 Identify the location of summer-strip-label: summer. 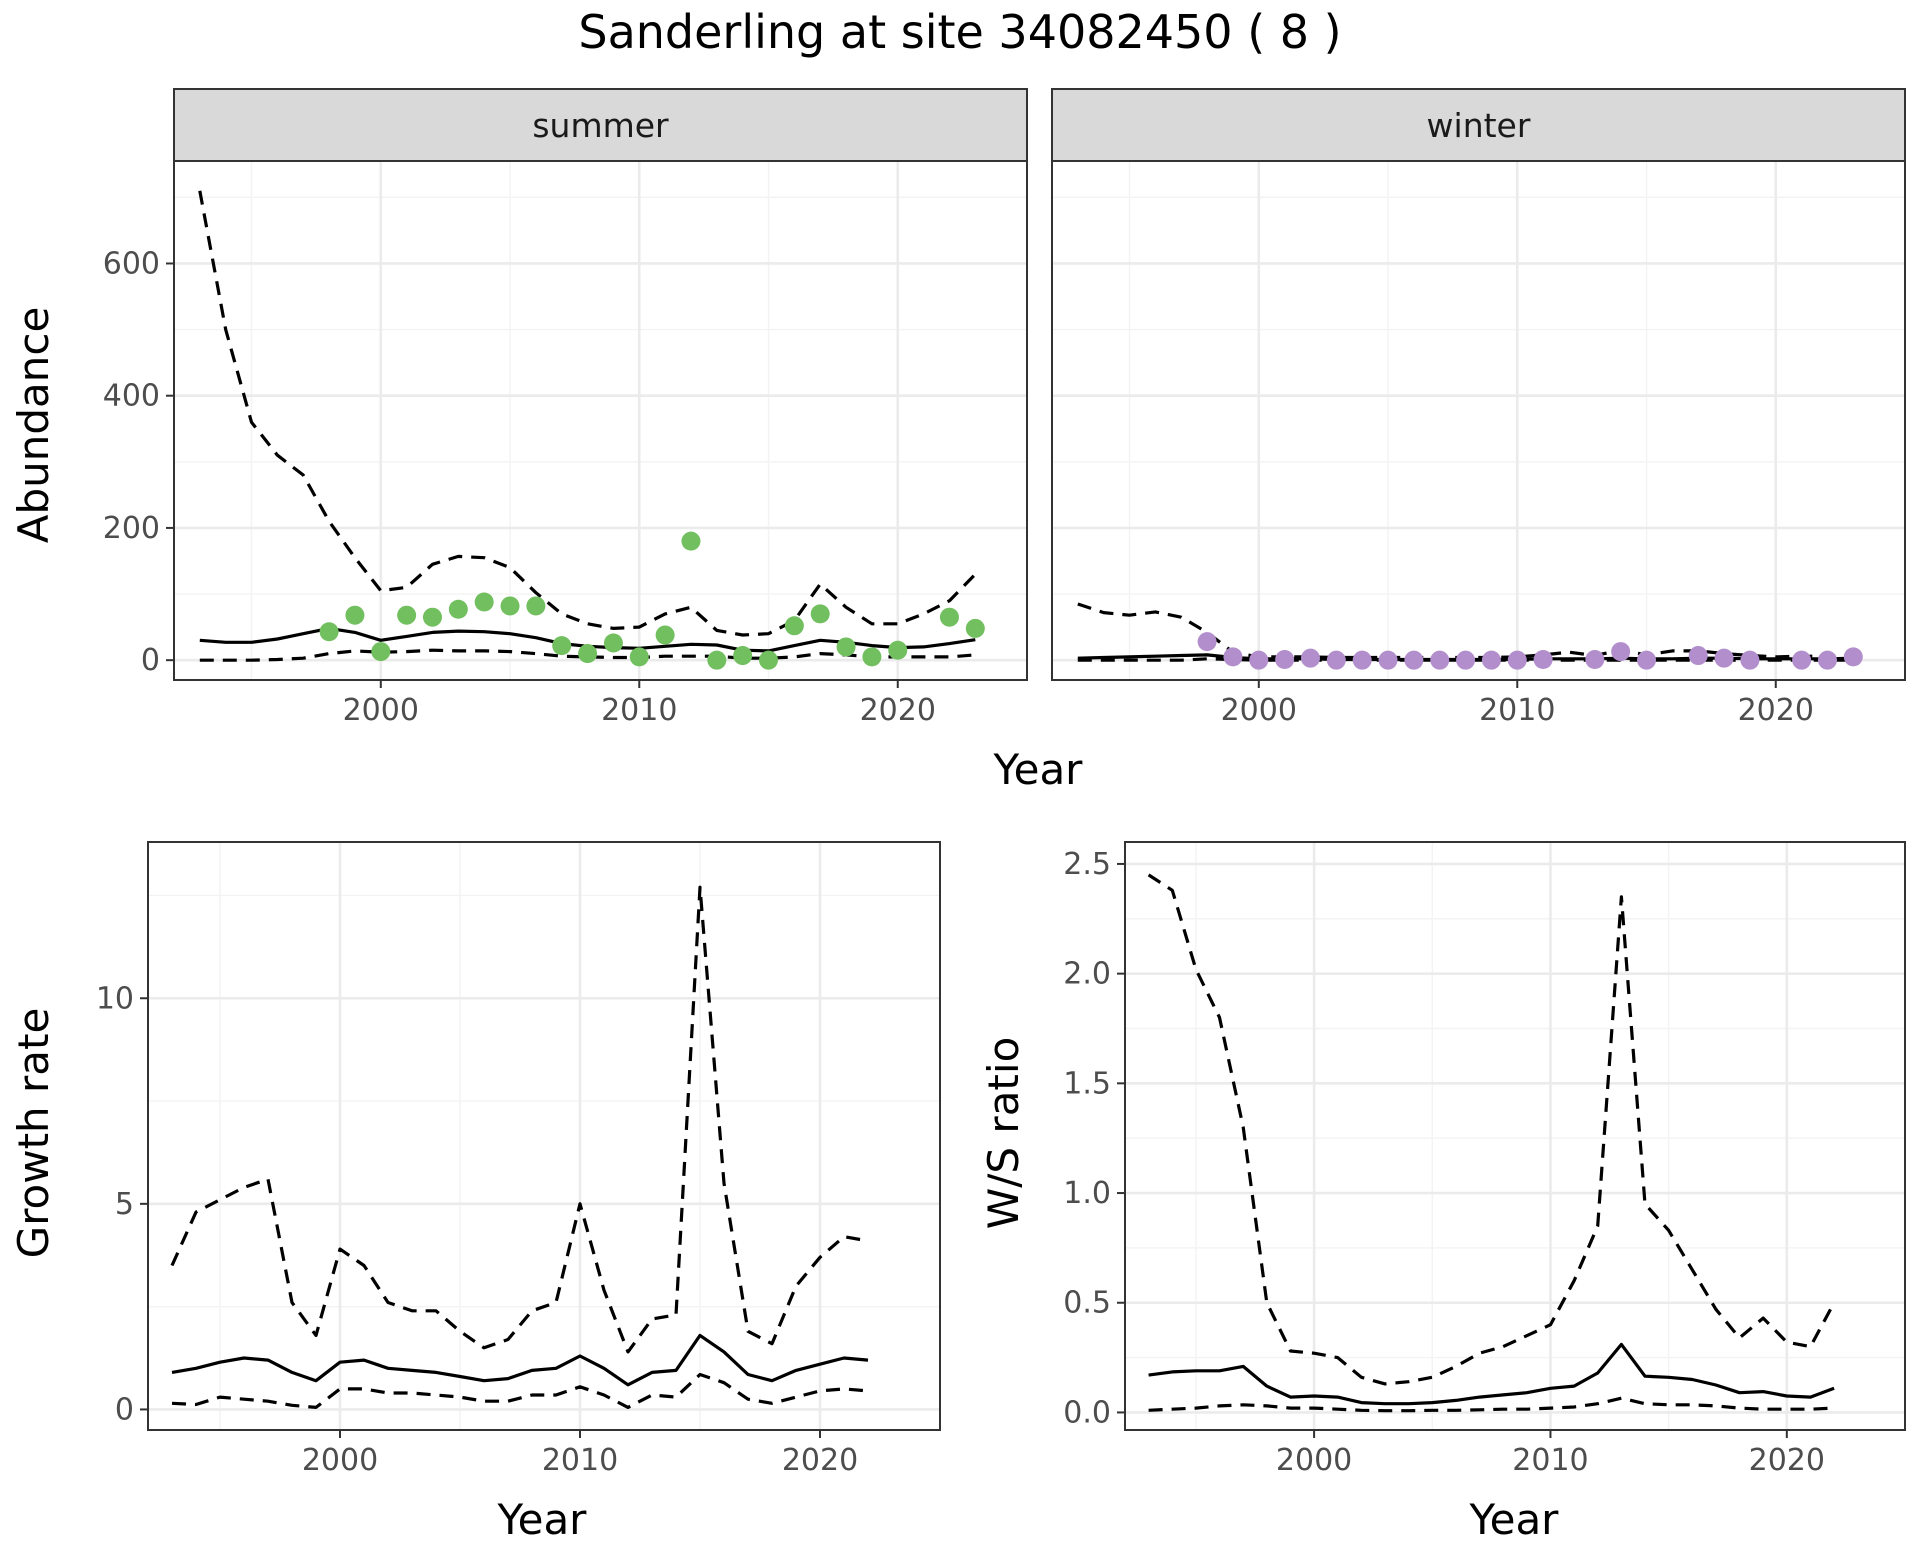
(600, 125).